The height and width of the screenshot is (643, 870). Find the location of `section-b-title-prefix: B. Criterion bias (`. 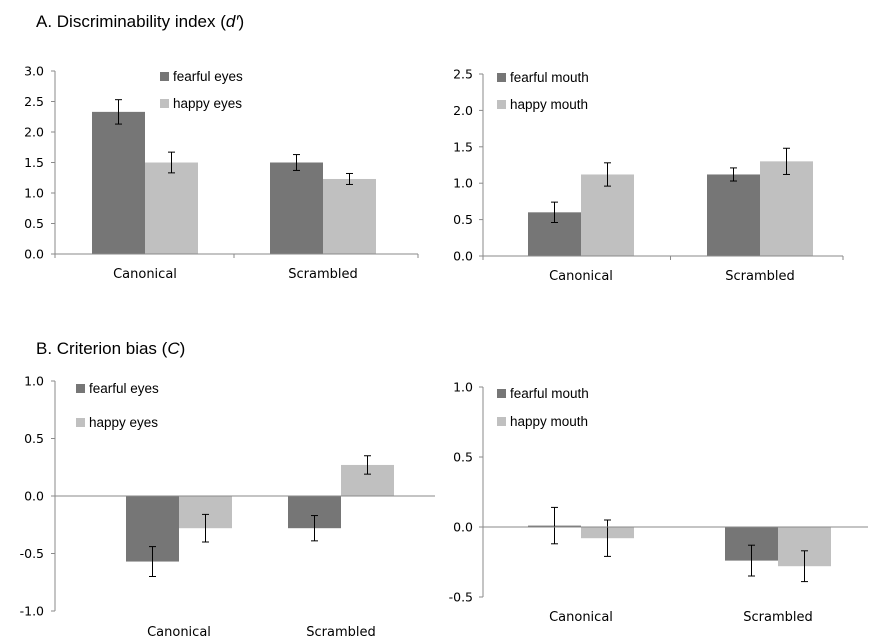

section-b-title-prefix: B. Criterion bias ( is located at coordinates (102, 348).